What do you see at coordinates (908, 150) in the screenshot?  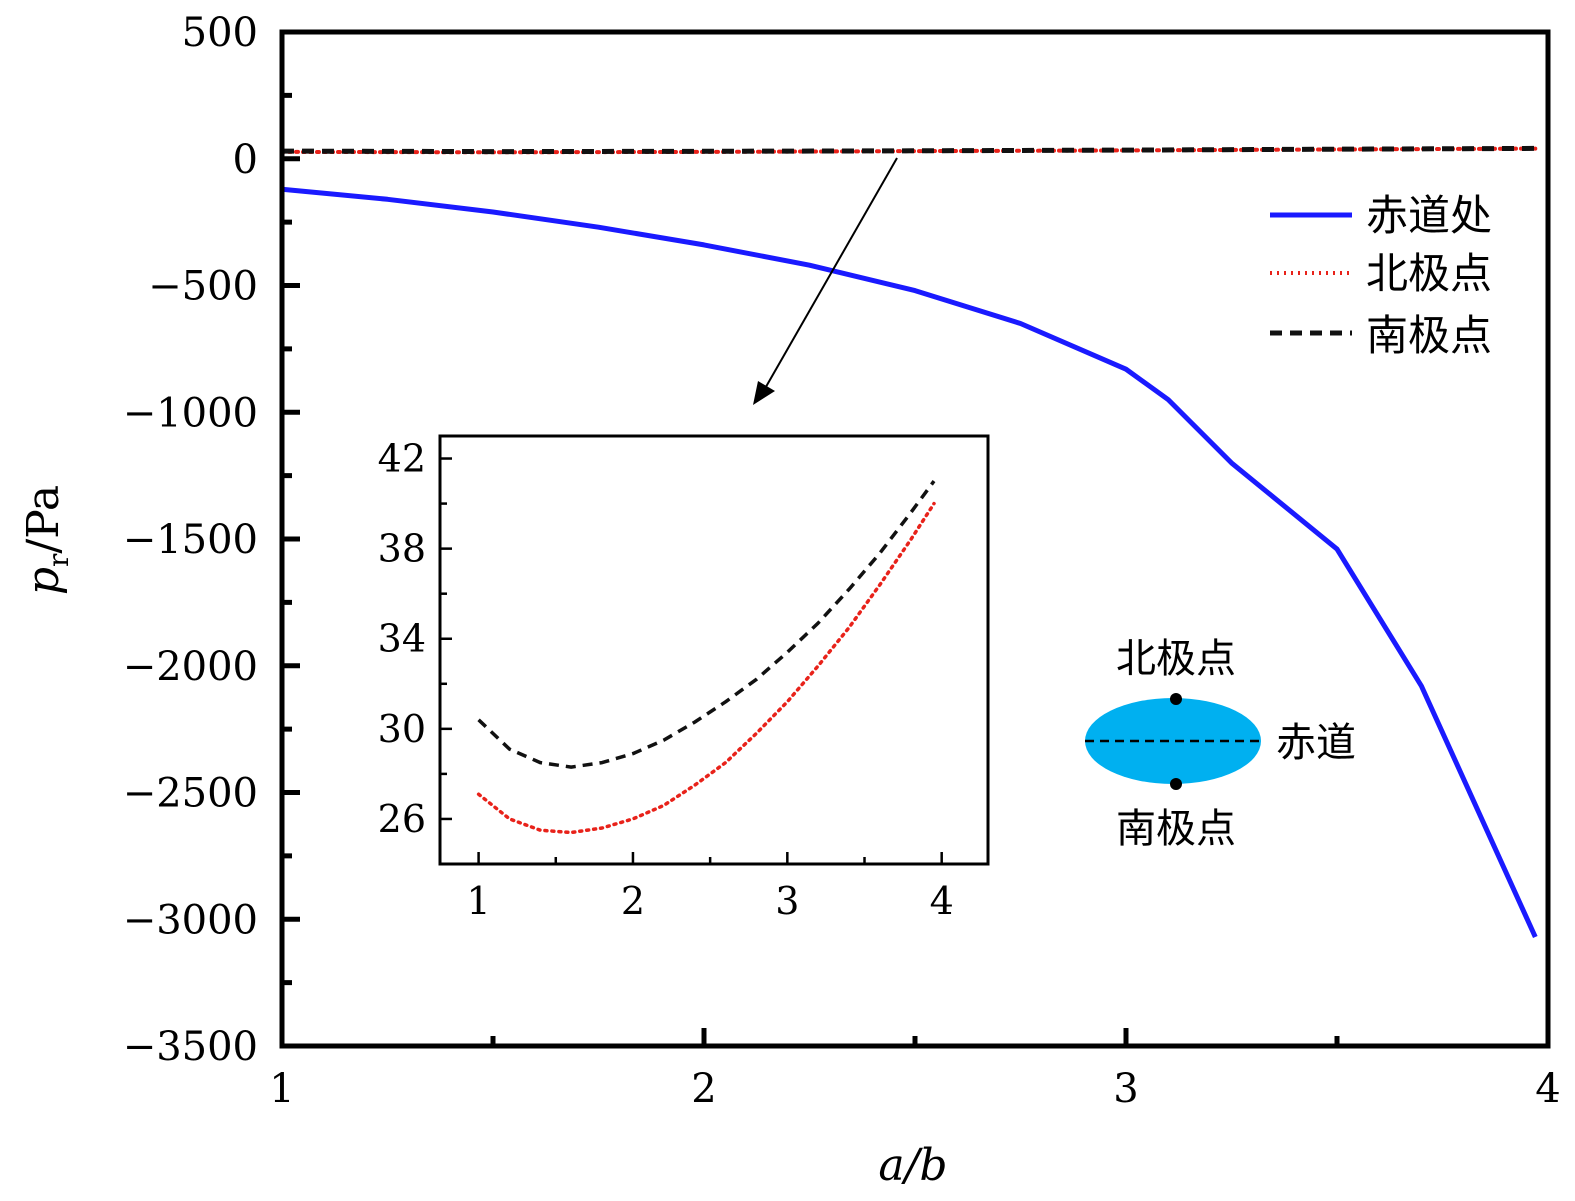 I see `main-series-2-line` at bounding box center [908, 150].